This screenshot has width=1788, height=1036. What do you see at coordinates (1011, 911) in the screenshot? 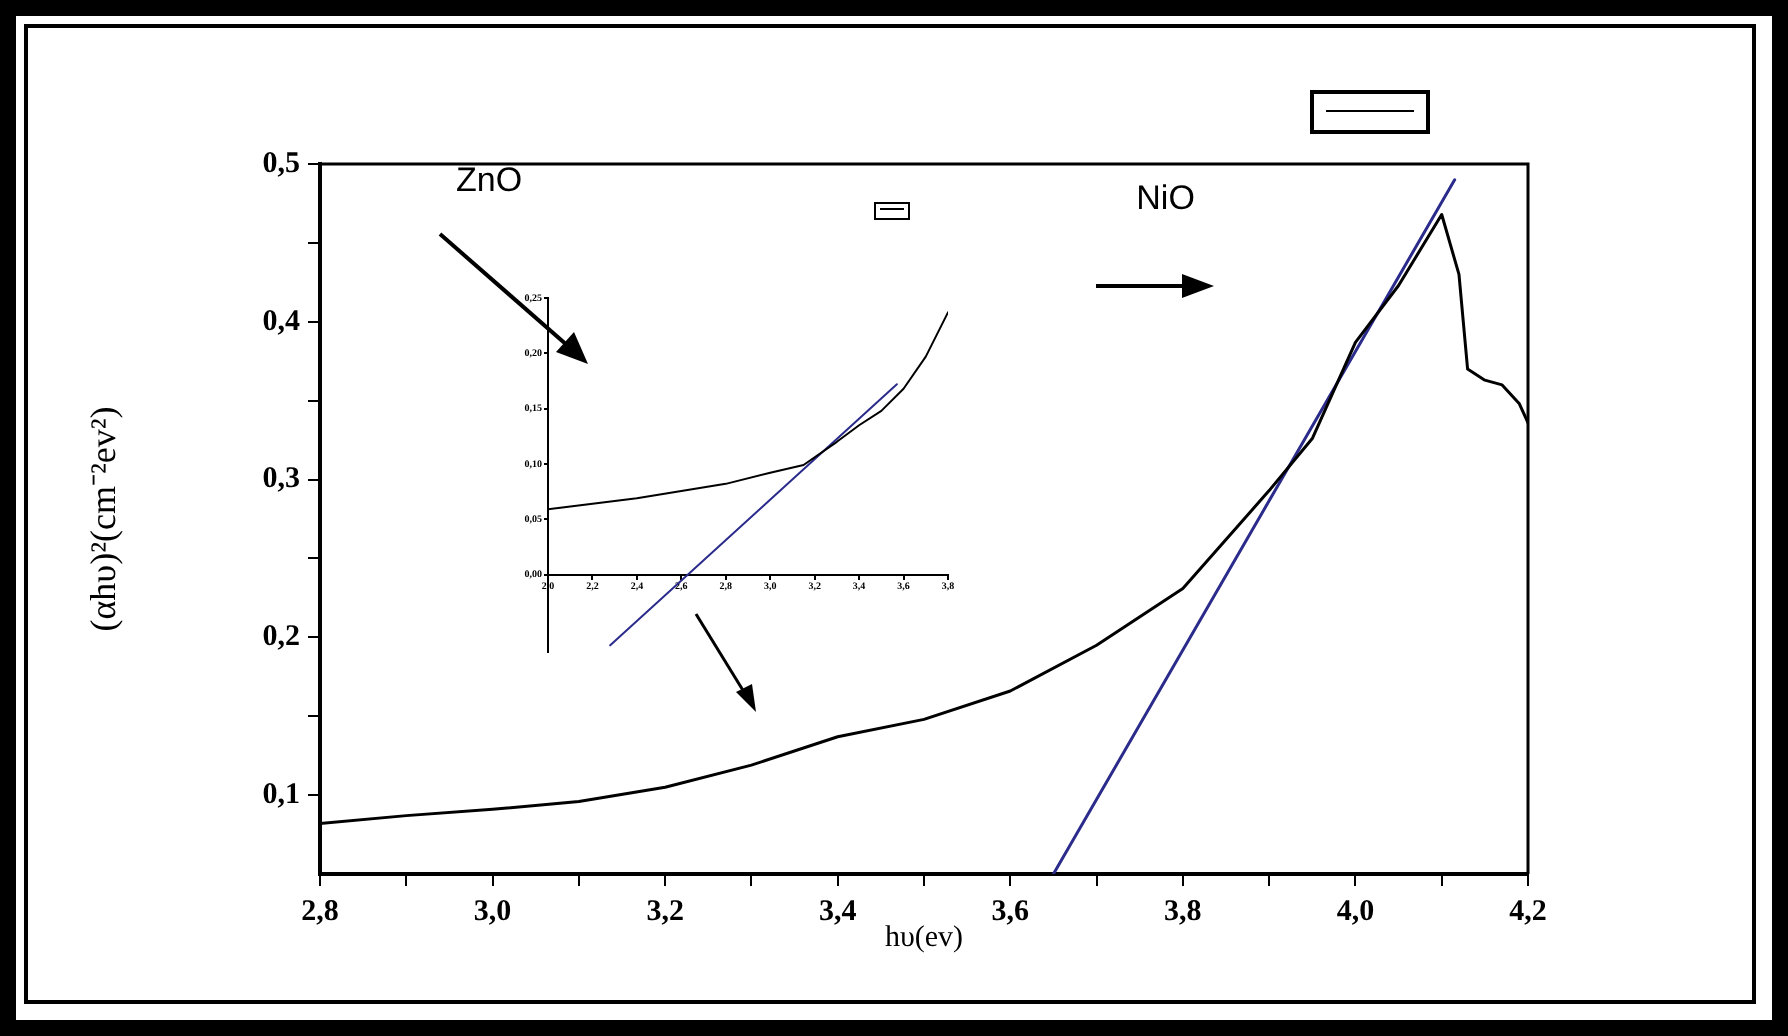
I see `x-tick-label: 3,6` at bounding box center [1011, 911].